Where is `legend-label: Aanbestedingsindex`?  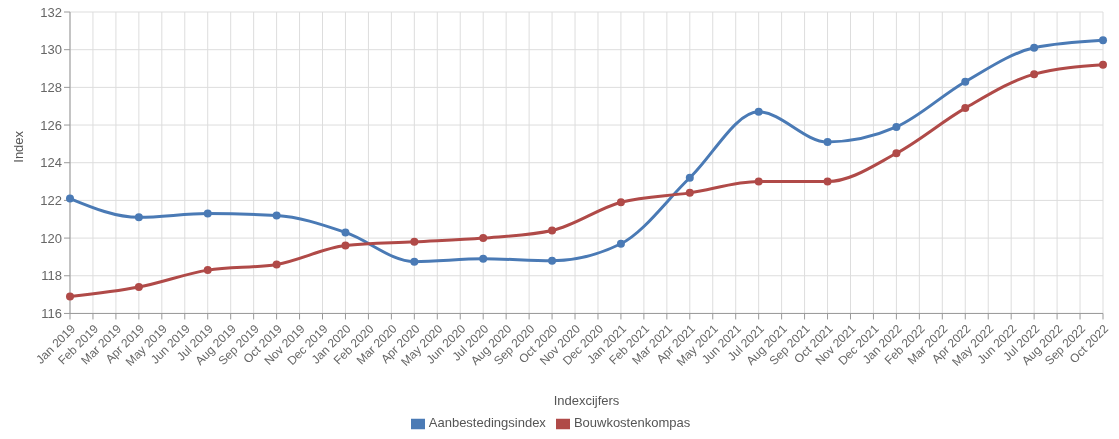 legend-label: Aanbestedingsindex is located at coordinates (487, 423).